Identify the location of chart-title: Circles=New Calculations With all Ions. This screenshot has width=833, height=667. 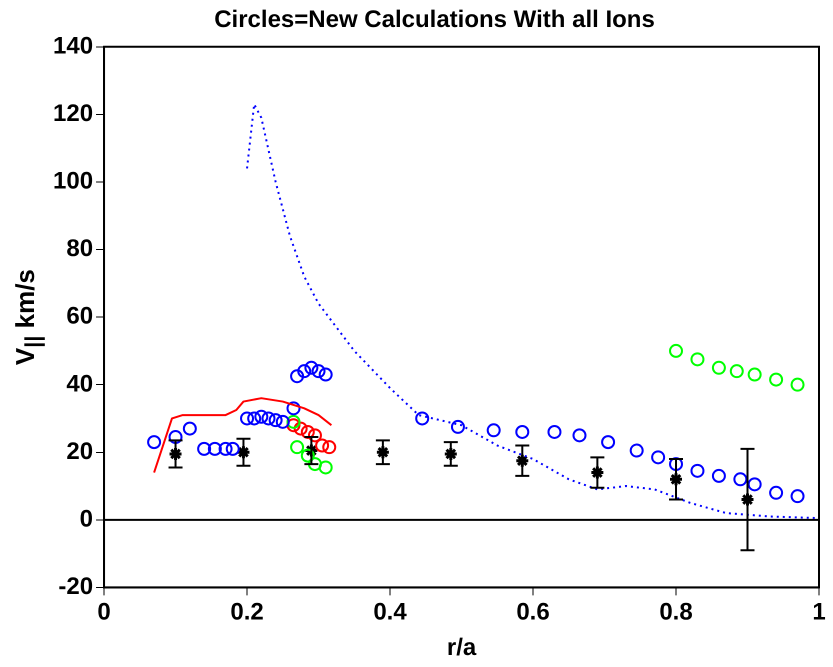
(434, 20).